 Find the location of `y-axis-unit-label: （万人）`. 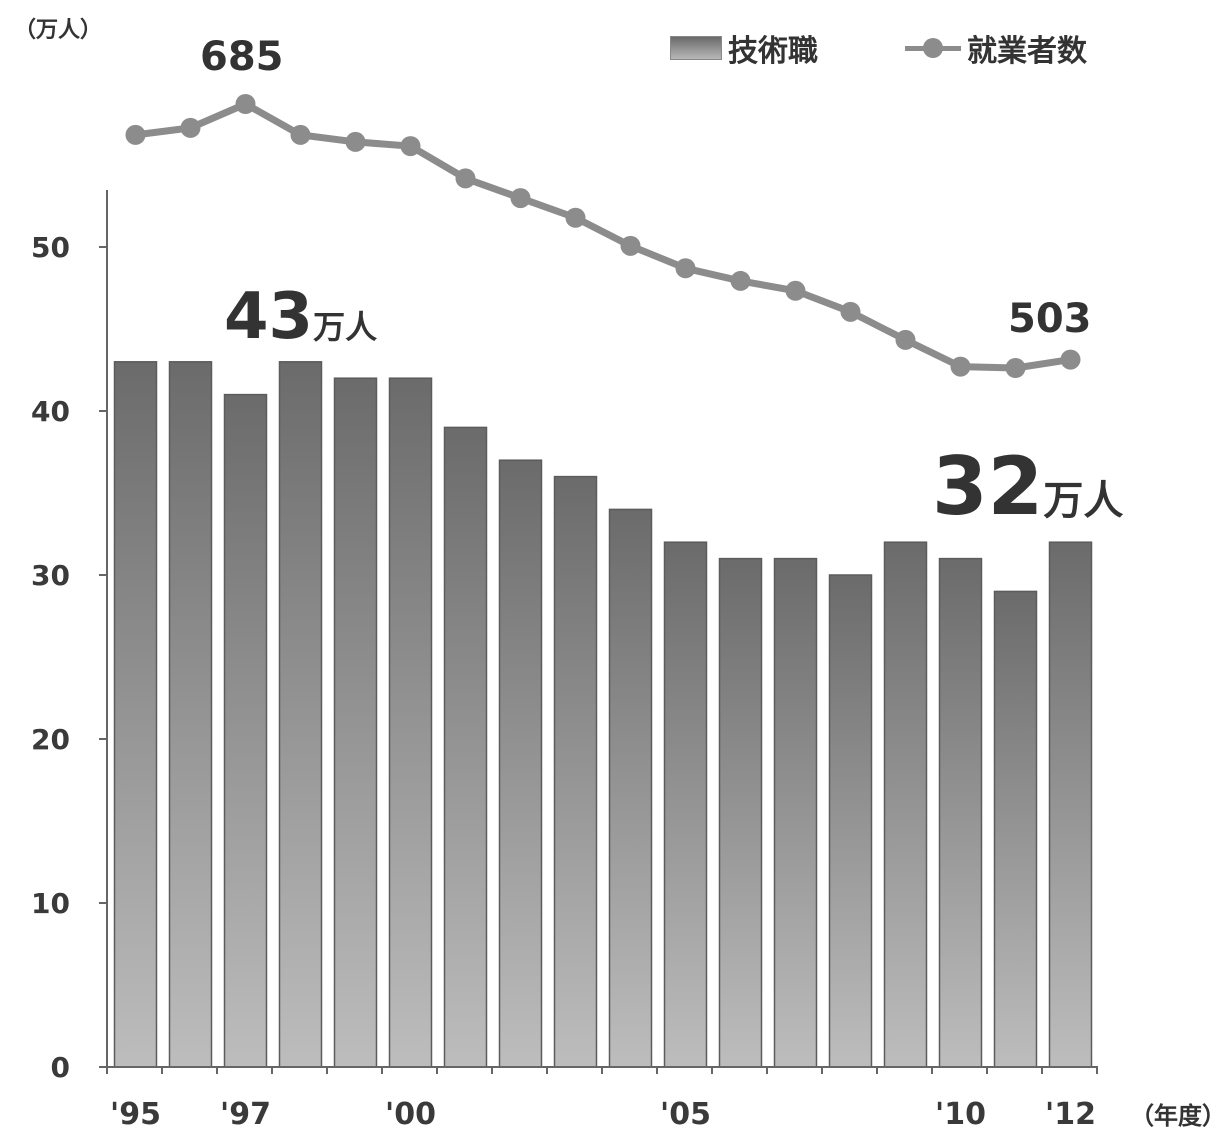

y-axis-unit-label: （万人） is located at coordinates (58, 30).